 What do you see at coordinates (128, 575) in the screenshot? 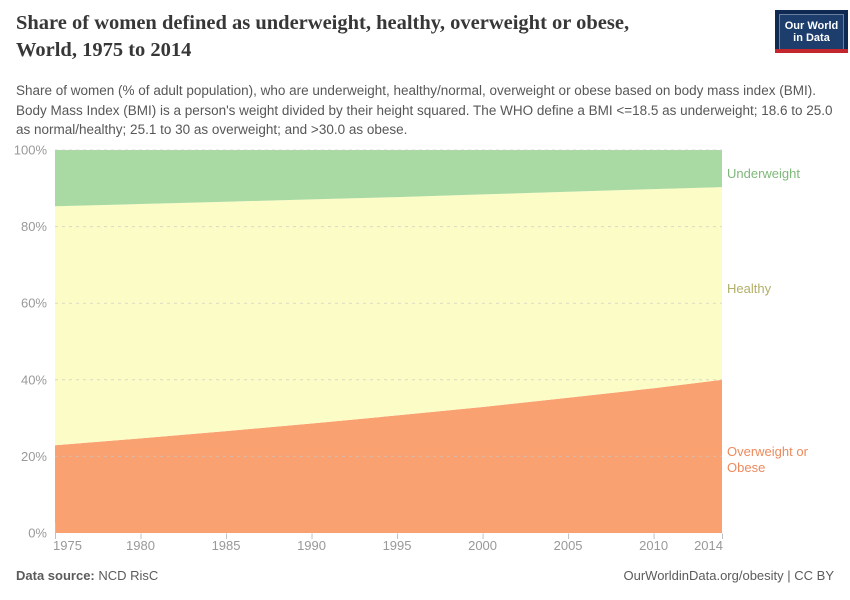
I see `data-source-value: NCD RisC` at bounding box center [128, 575].